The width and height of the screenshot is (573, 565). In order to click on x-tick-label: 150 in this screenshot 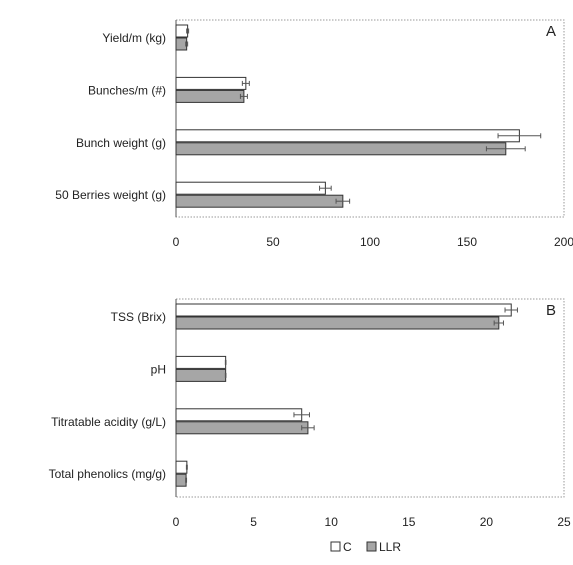, I will do `click(467, 242)`.